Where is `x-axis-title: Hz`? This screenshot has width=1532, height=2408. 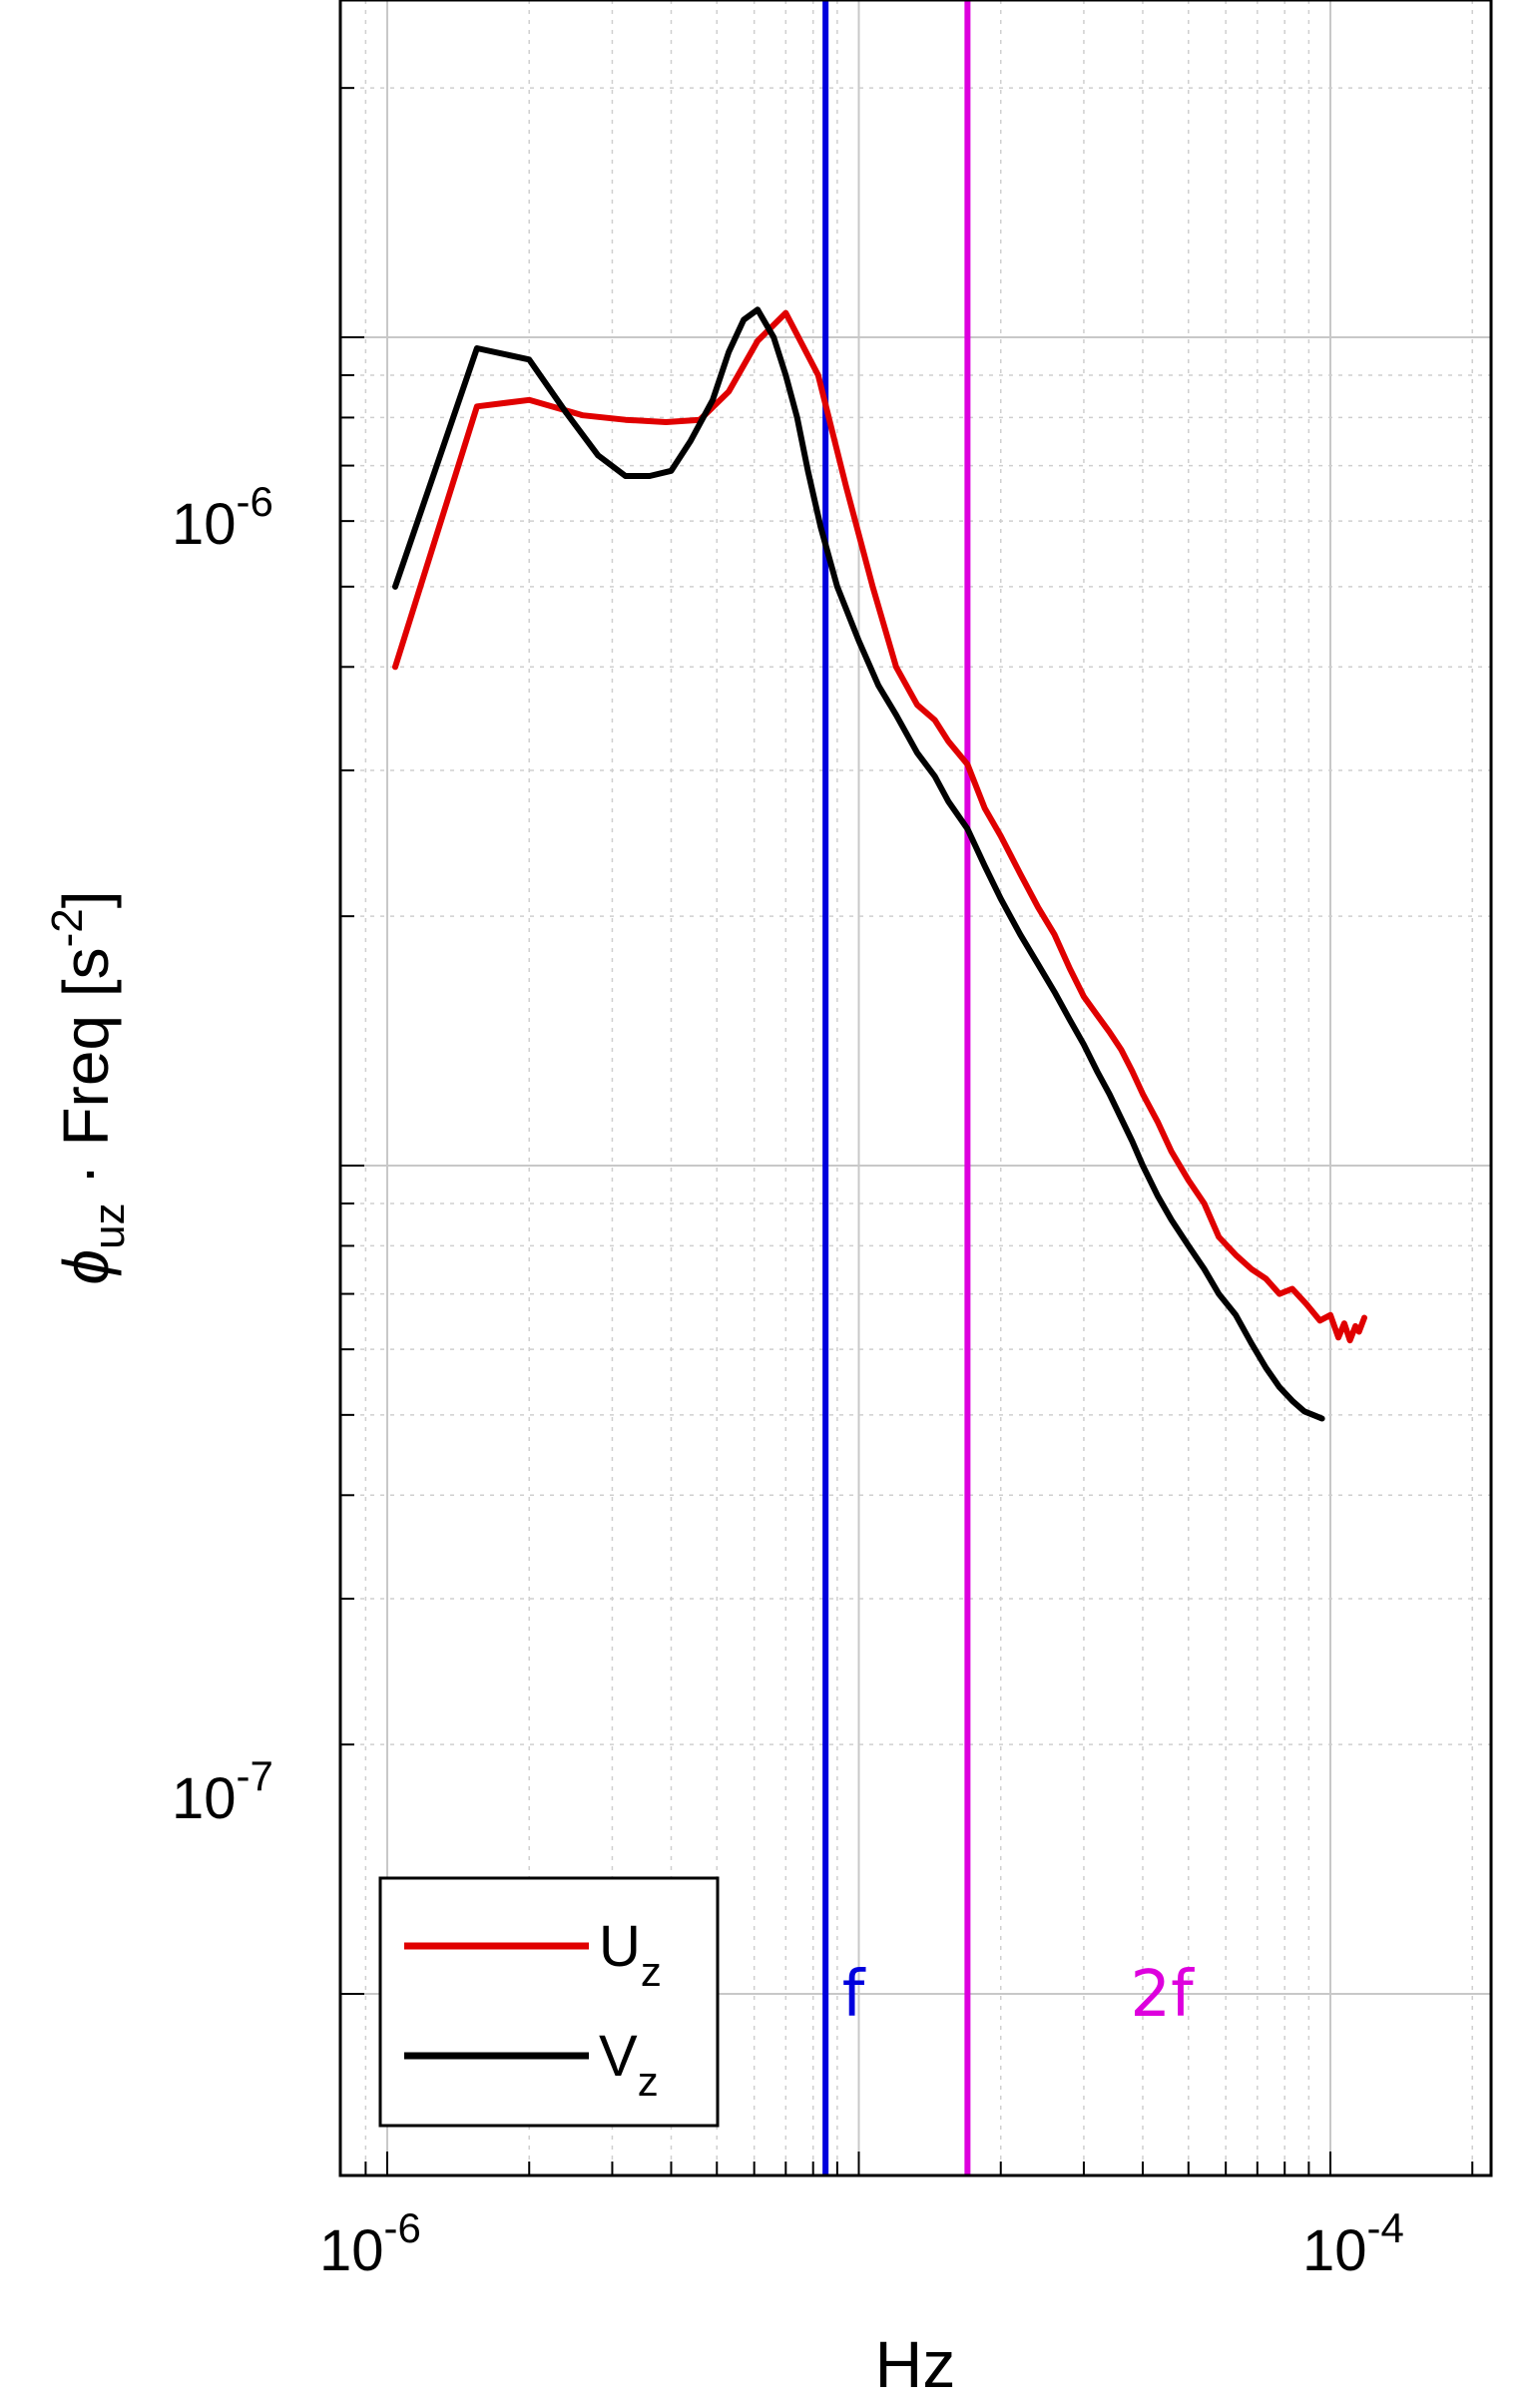
x-axis-title: Hz is located at coordinates (915, 2364).